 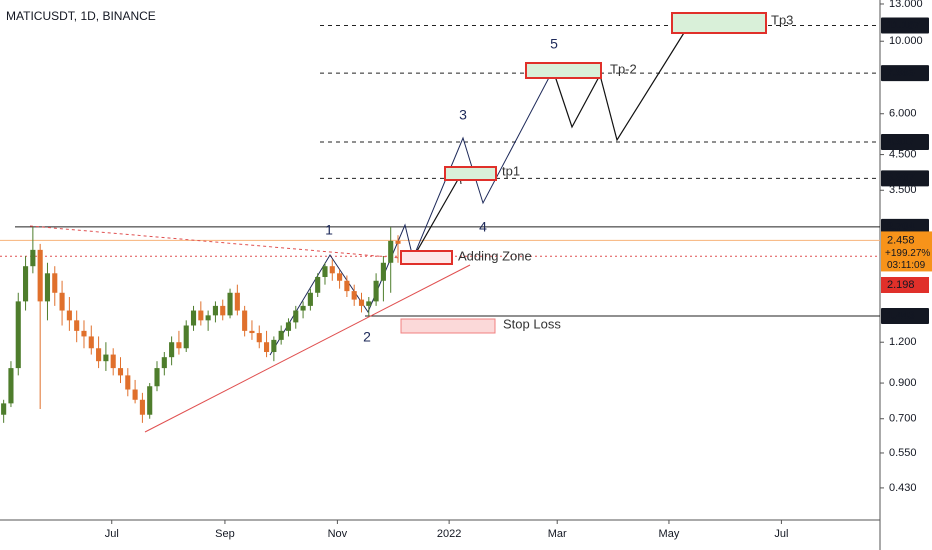 I want to click on y-tick-label: 10.000, so click(x=906, y=41).